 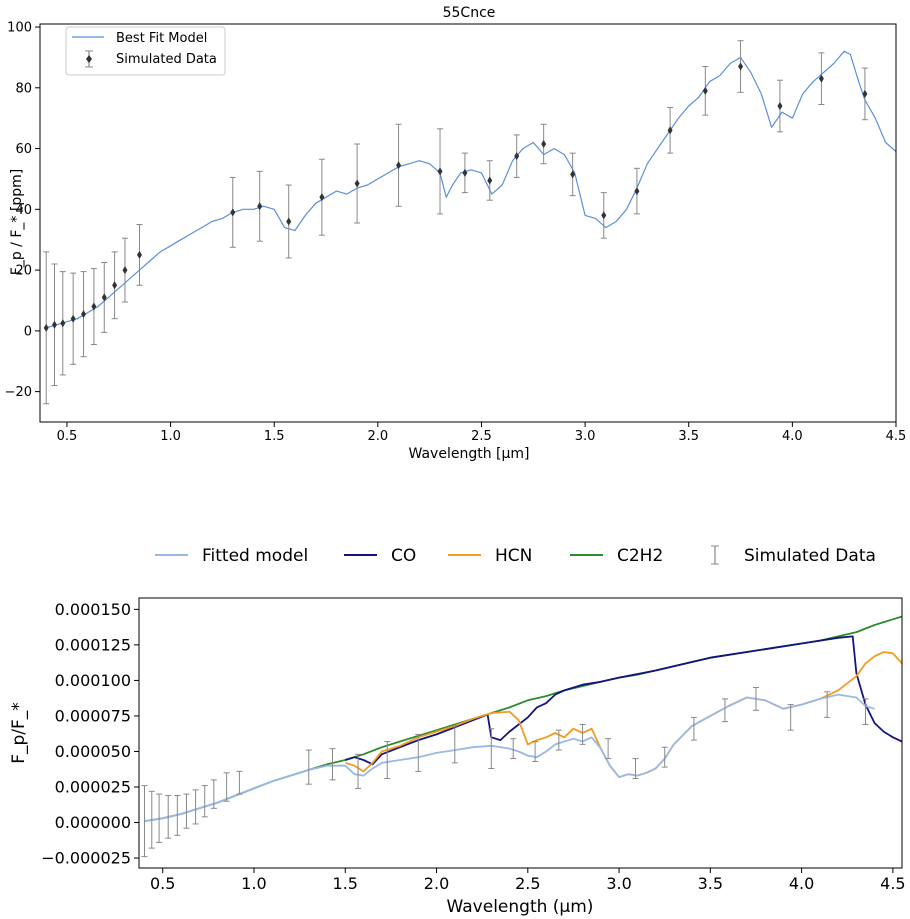 I want to click on legend-hcn-label: HCN, so click(x=513, y=556).